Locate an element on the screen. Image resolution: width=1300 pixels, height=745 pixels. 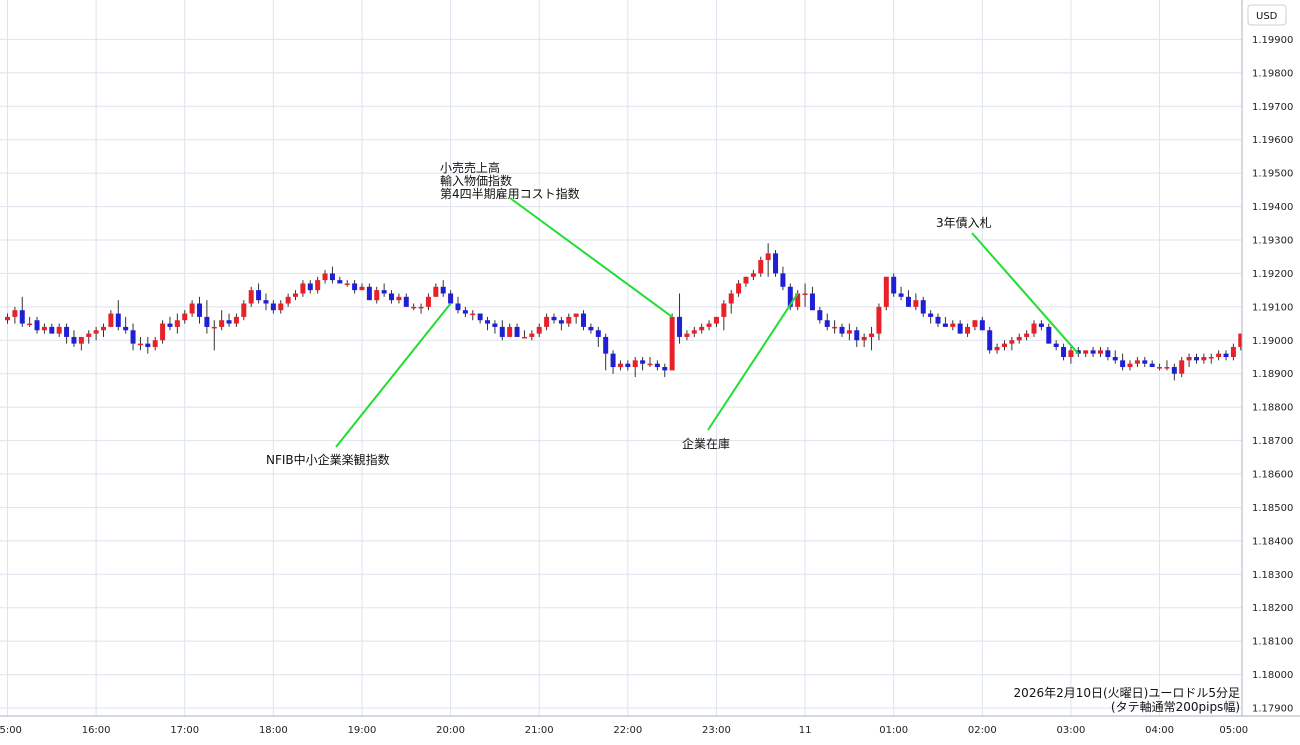
annotation-leader-line is located at coordinates (753, 361).